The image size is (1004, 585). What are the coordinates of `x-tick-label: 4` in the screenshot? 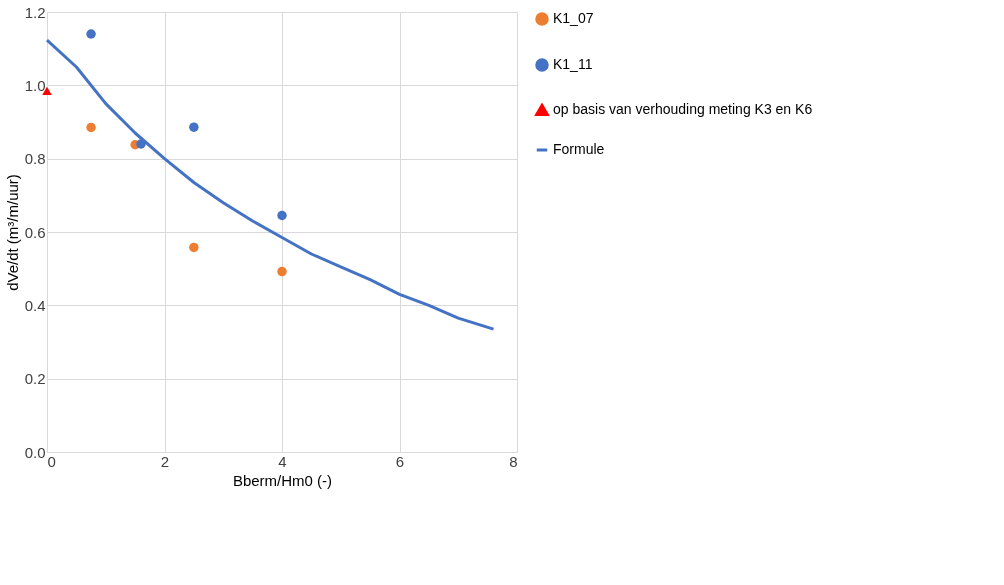 It's located at (282, 461).